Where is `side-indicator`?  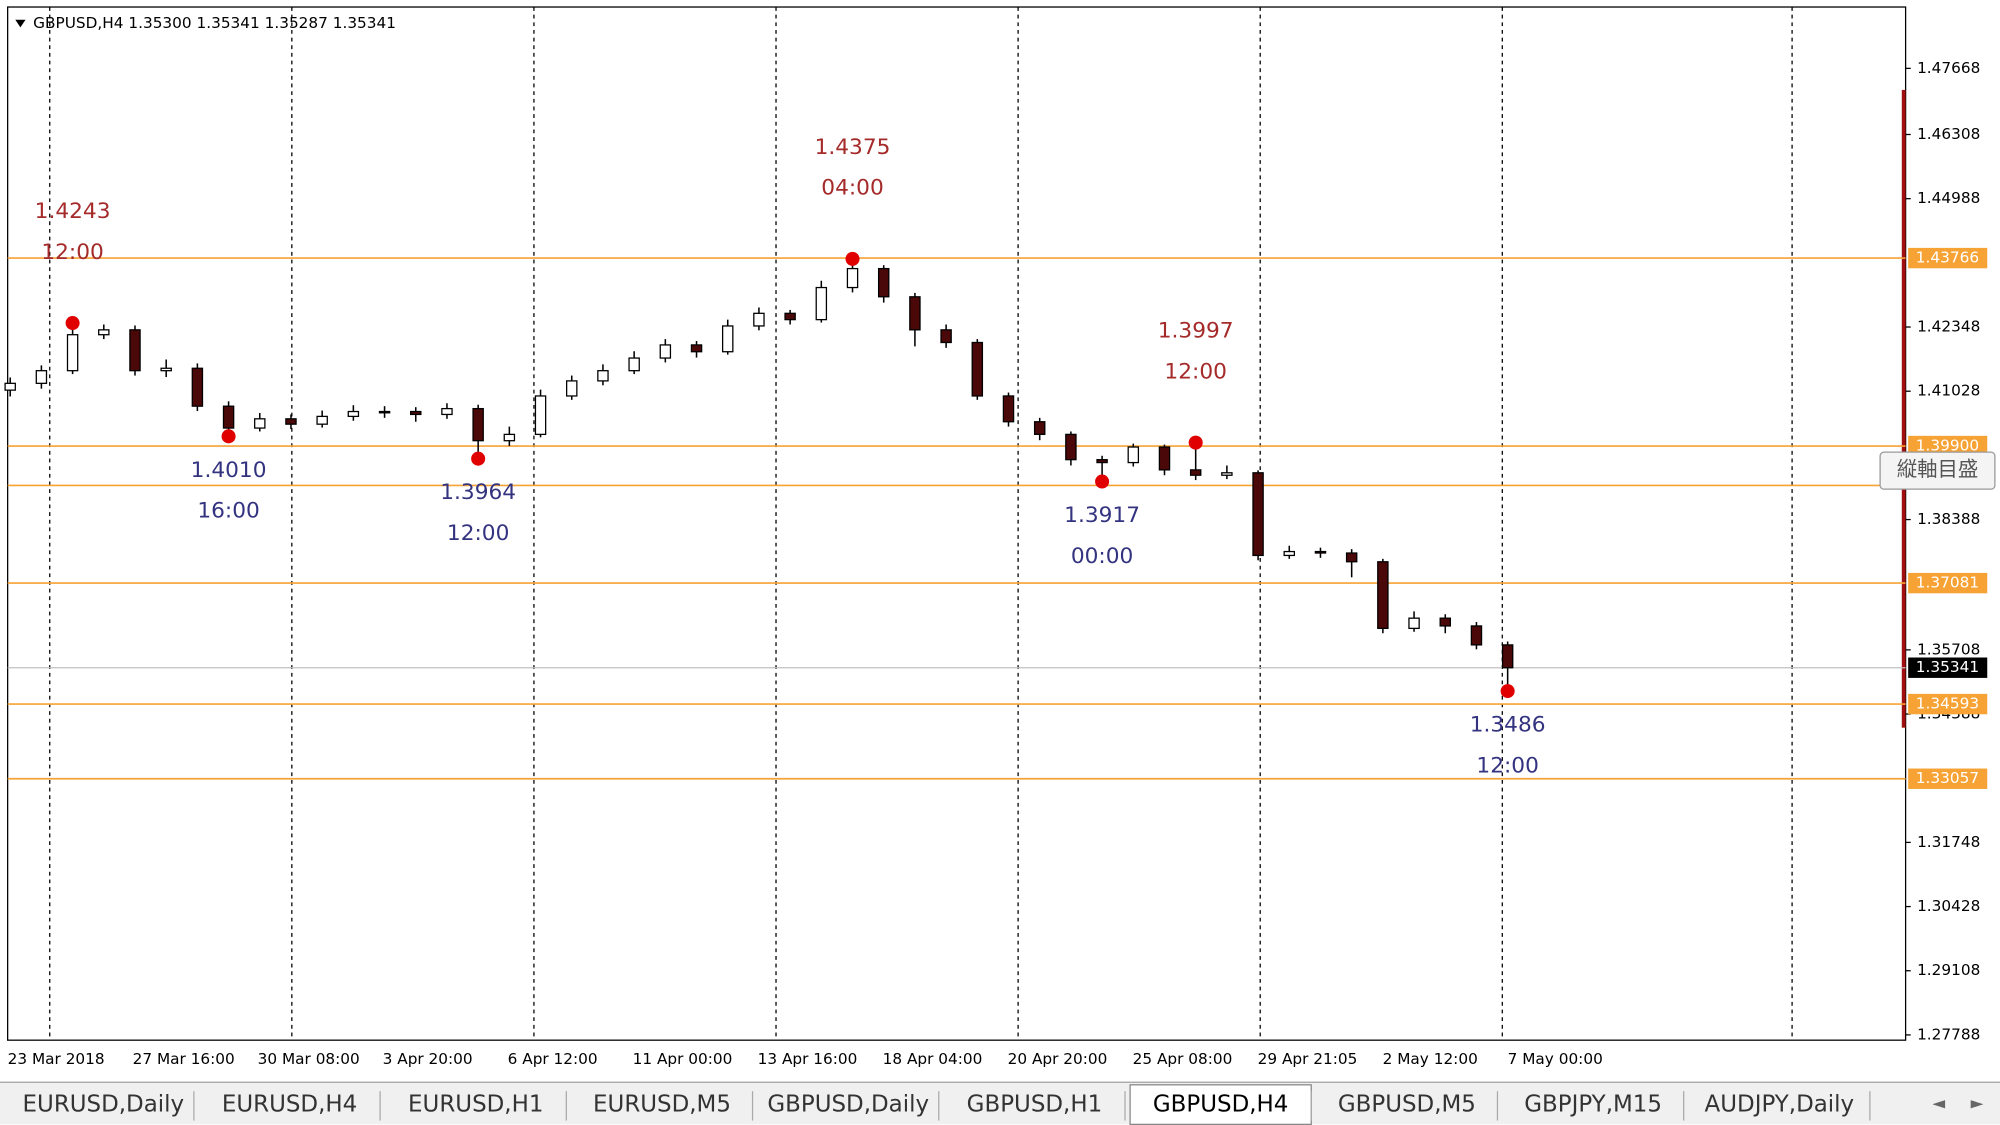 side-indicator is located at coordinates (1903, 408).